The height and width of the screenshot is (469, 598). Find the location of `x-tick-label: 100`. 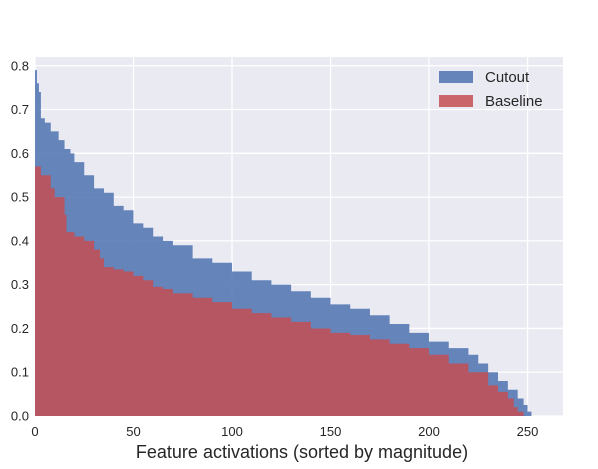

x-tick-label: 100 is located at coordinates (232, 431).